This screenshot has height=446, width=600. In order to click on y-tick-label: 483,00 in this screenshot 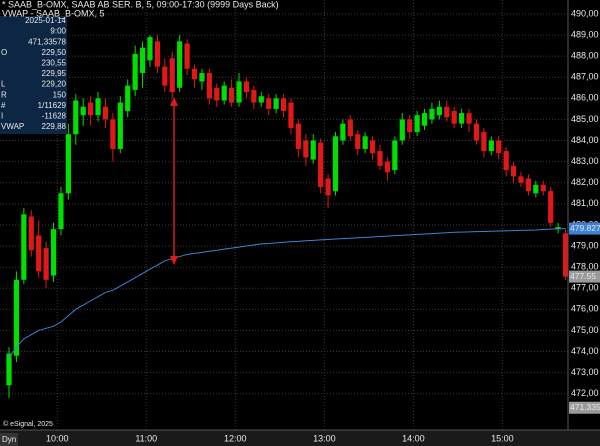, I will do `click(585, 161)`.